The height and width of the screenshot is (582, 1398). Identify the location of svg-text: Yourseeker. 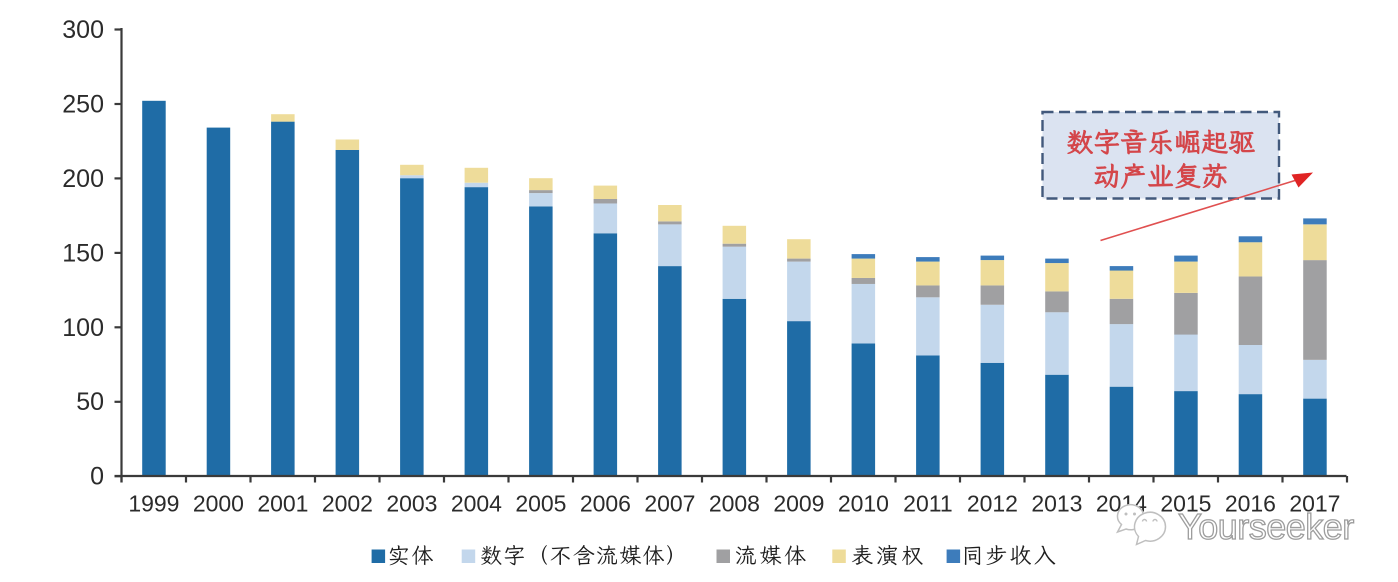
(1266, 526).